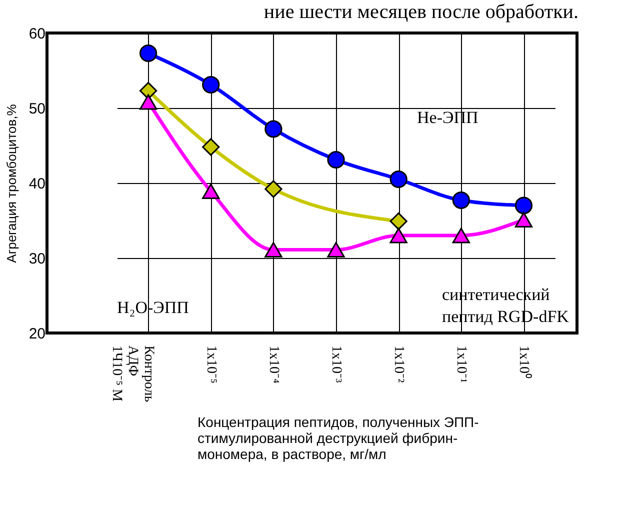  What do you see at coordinates (273, 365) in the screenshot?
I see `x-tick-label: 1x10⁻⁴` at bounding box center [273, 365].